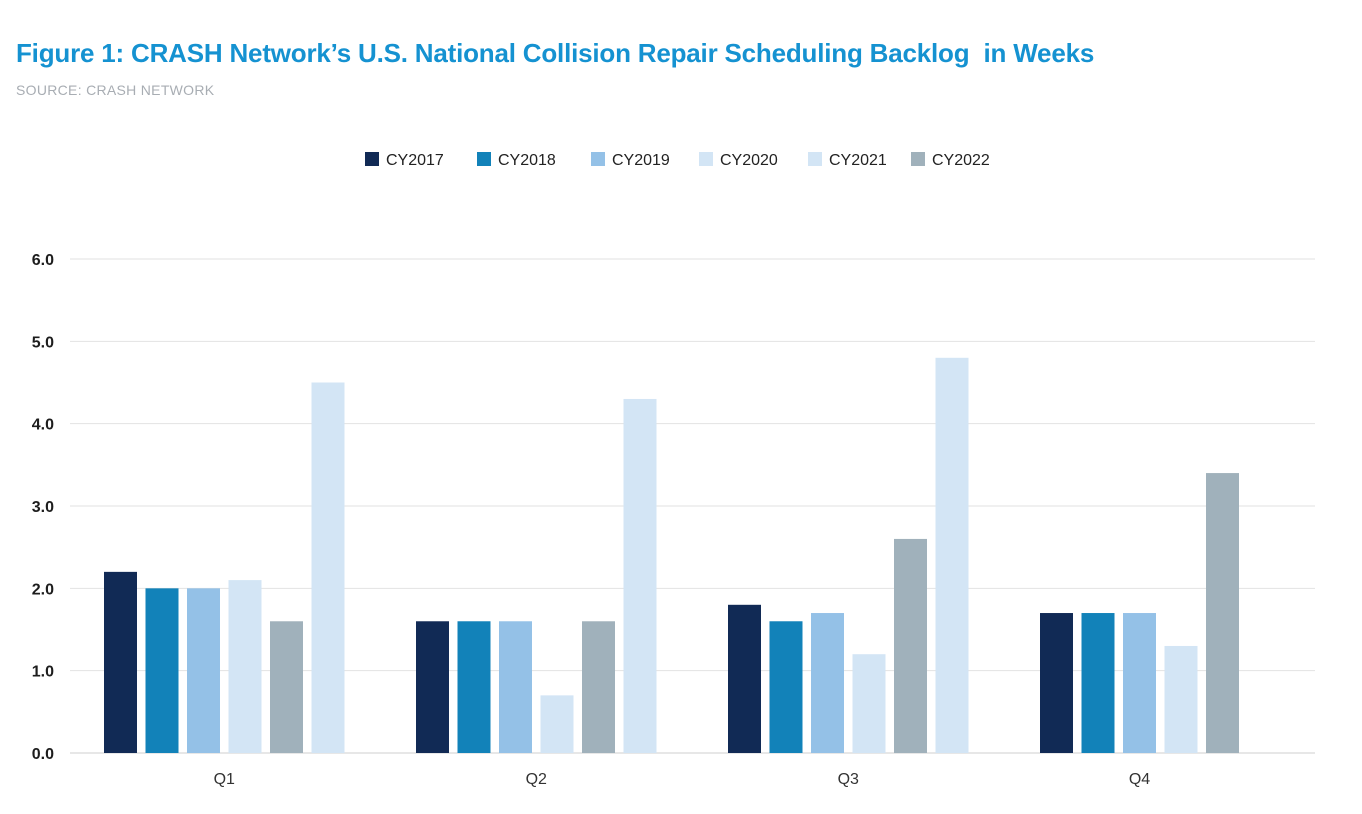 This screenshot has height=814, width=1362. Describe the element at coordinates (286, 687) in the screenshot. I see `bar-cy2022-q1` at that location.